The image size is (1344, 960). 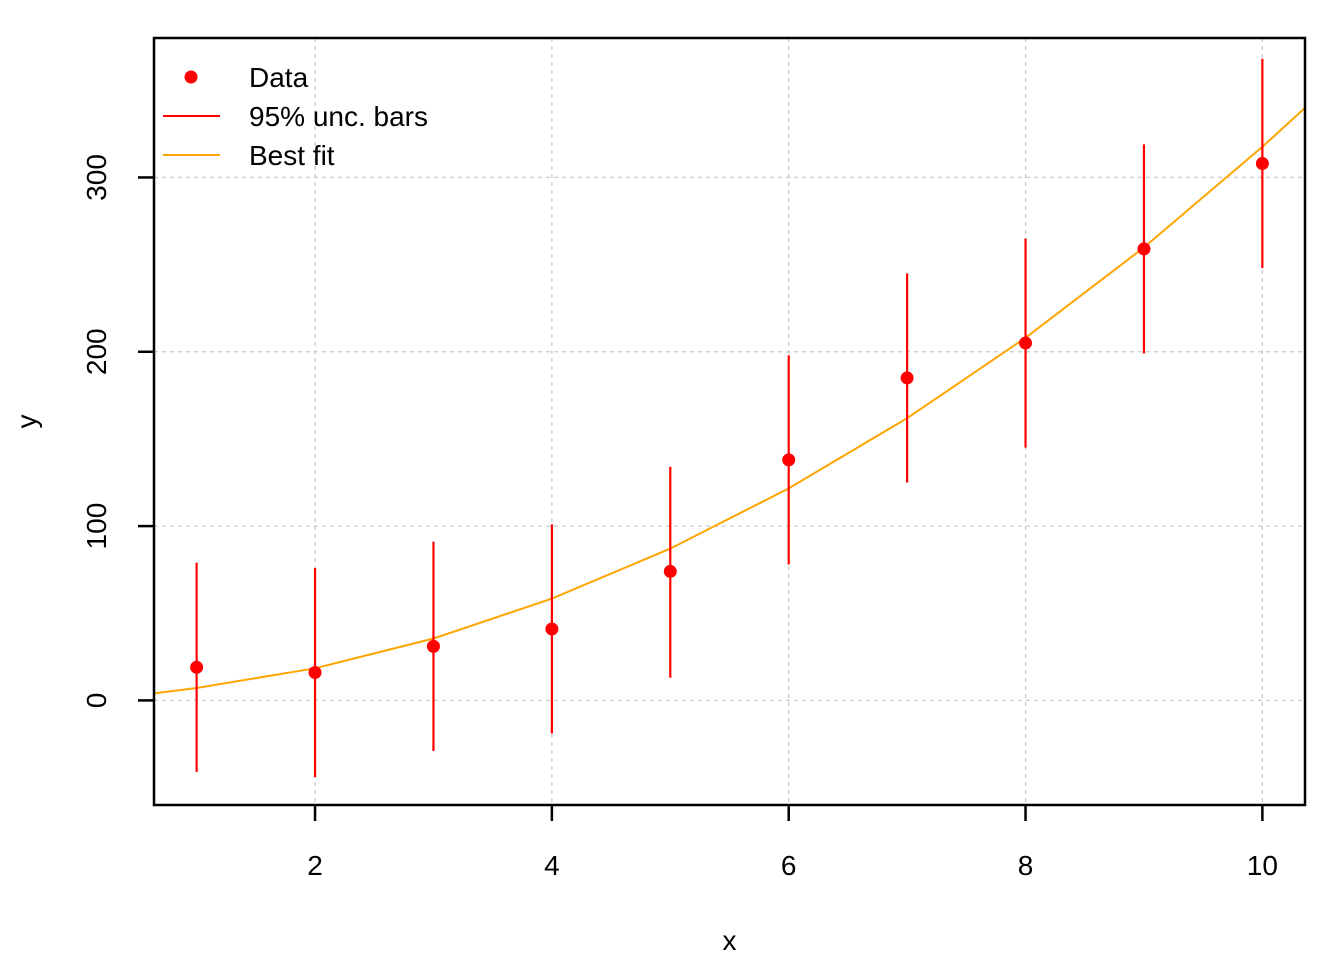 I want to click on y-tick-label-3: 300, so click(x=96, y=177).